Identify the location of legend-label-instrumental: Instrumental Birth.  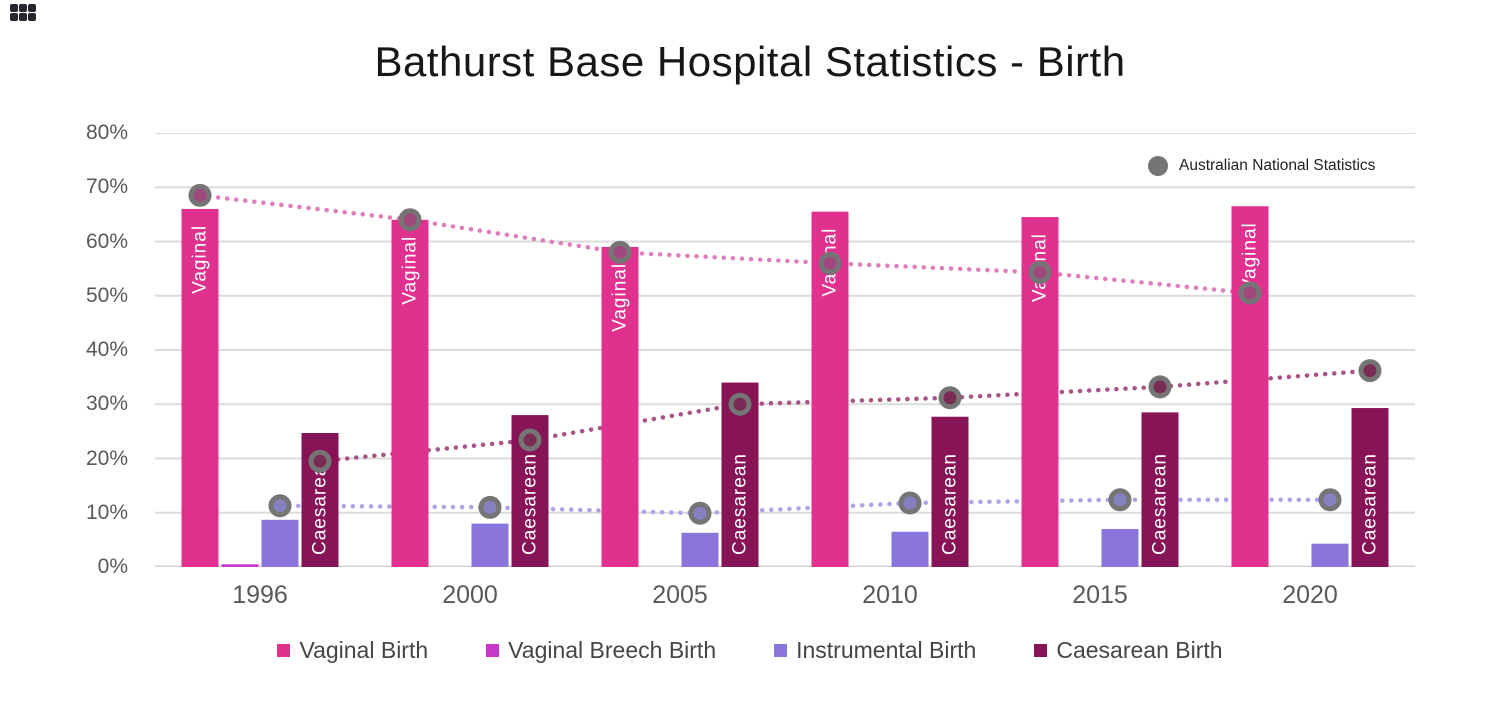
(886, 650).